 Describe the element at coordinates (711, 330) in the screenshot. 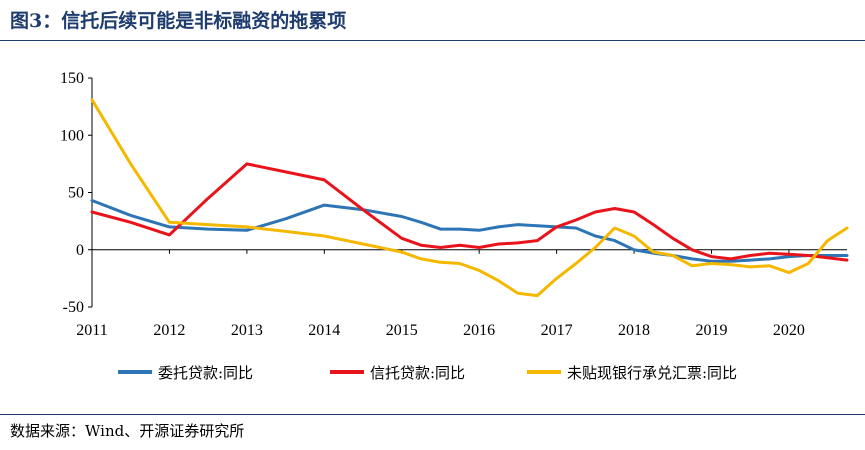

I see `x-tick-label: 2019` at that location.